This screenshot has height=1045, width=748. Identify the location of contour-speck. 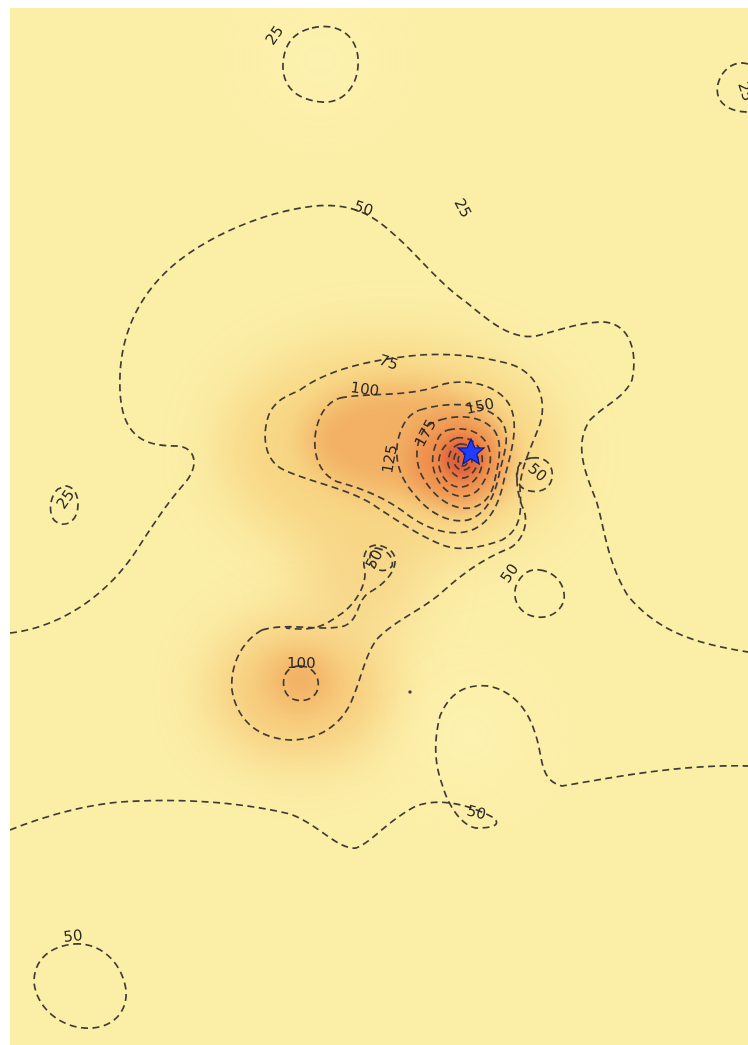
(410, 692).